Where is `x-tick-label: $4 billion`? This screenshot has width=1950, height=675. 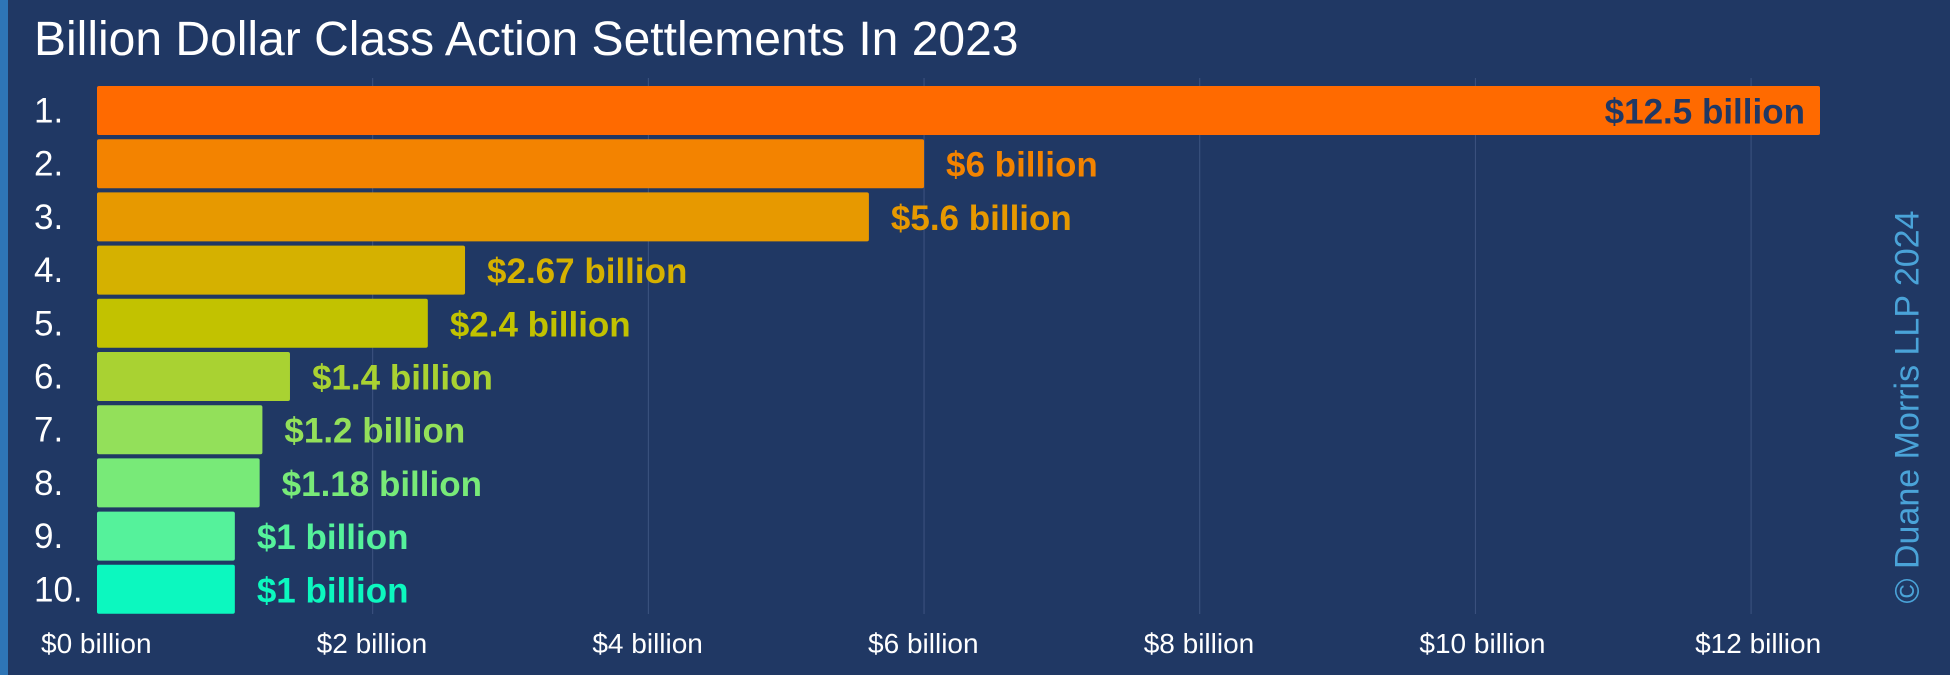 x-tick-label: $4 billion is located at coordinates (647, 643).